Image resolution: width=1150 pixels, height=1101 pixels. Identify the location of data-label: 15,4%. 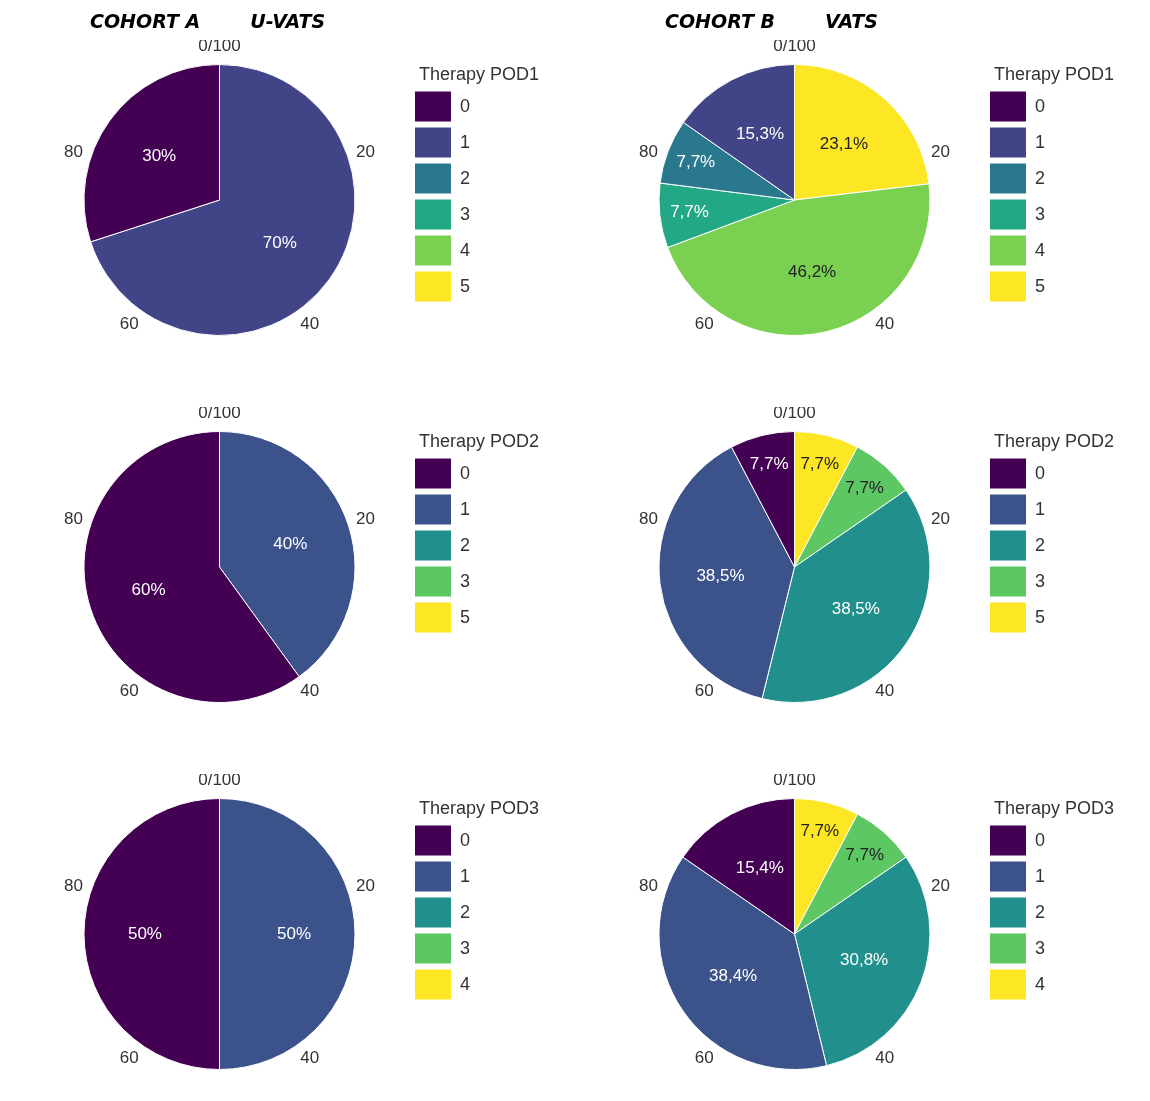
(759, 867).